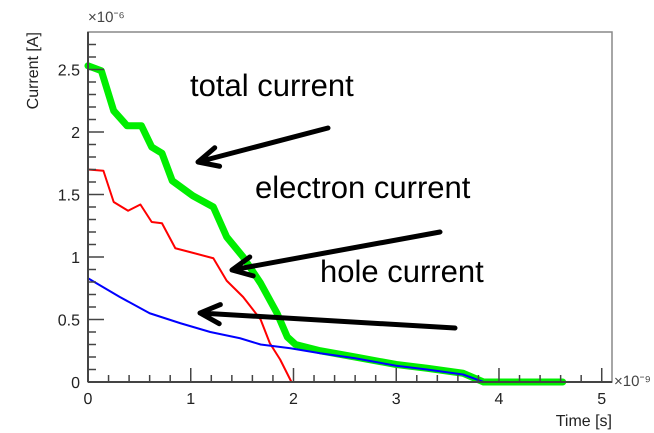 Image resolution: width=654 pixels, height=433 pixels. What do you see at coordinates (272, 85) in the screenshot?
I see `annotation: total current` at bounding box center [272, 85].